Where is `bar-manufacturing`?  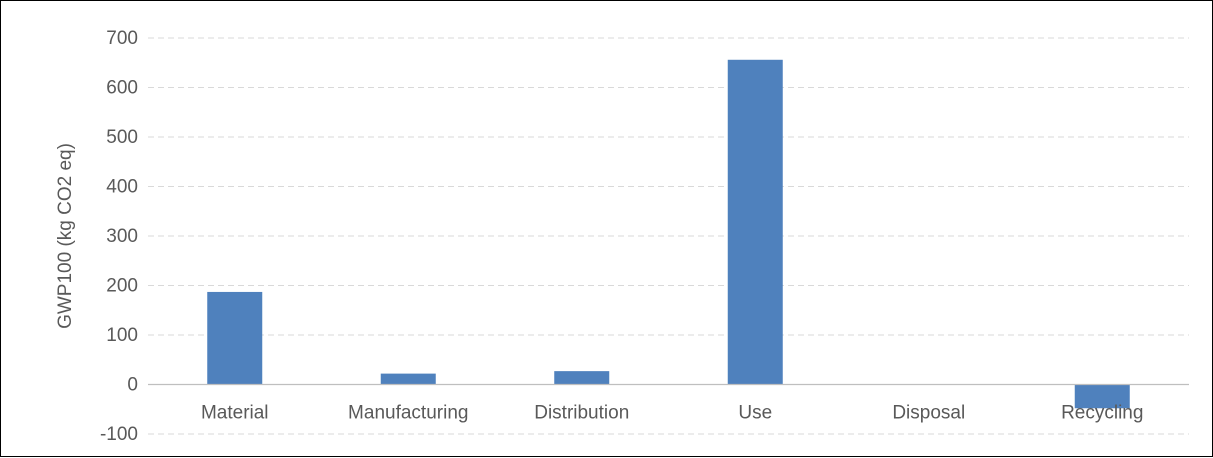
bar-manufacturing is located at coordinates (408, 379).